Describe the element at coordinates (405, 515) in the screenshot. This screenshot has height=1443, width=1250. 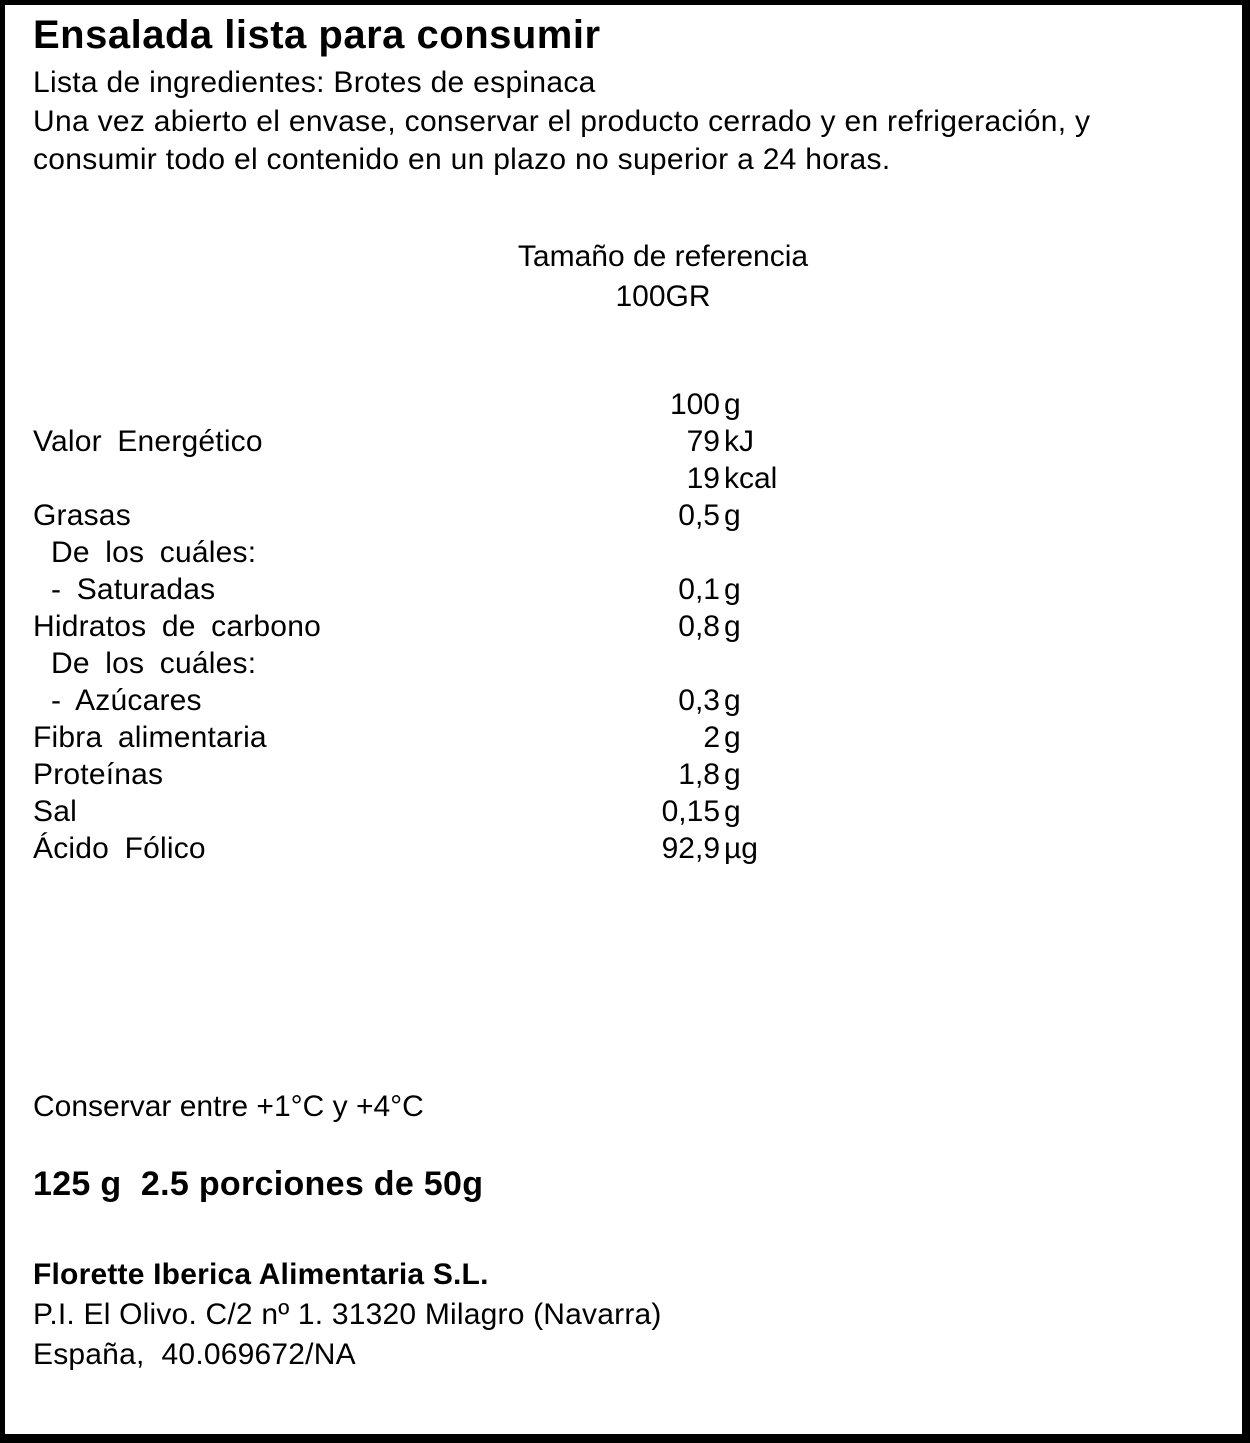
I see `nutrition-row: Grasas 0,5 g` at that location.